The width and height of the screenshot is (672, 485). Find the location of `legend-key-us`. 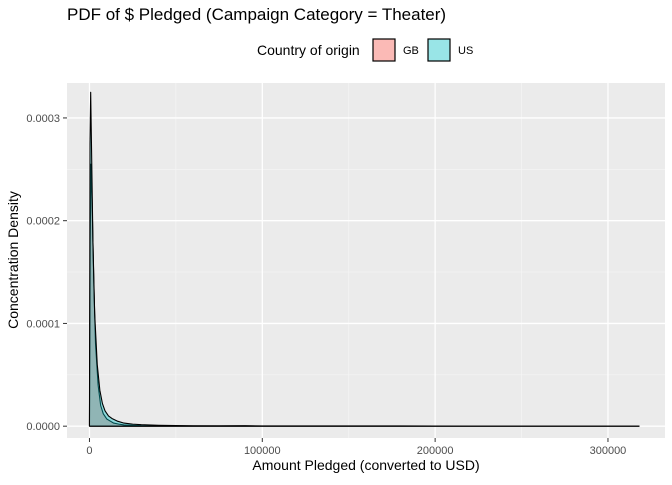

legend-key-us is located at coordinates (439, 50).